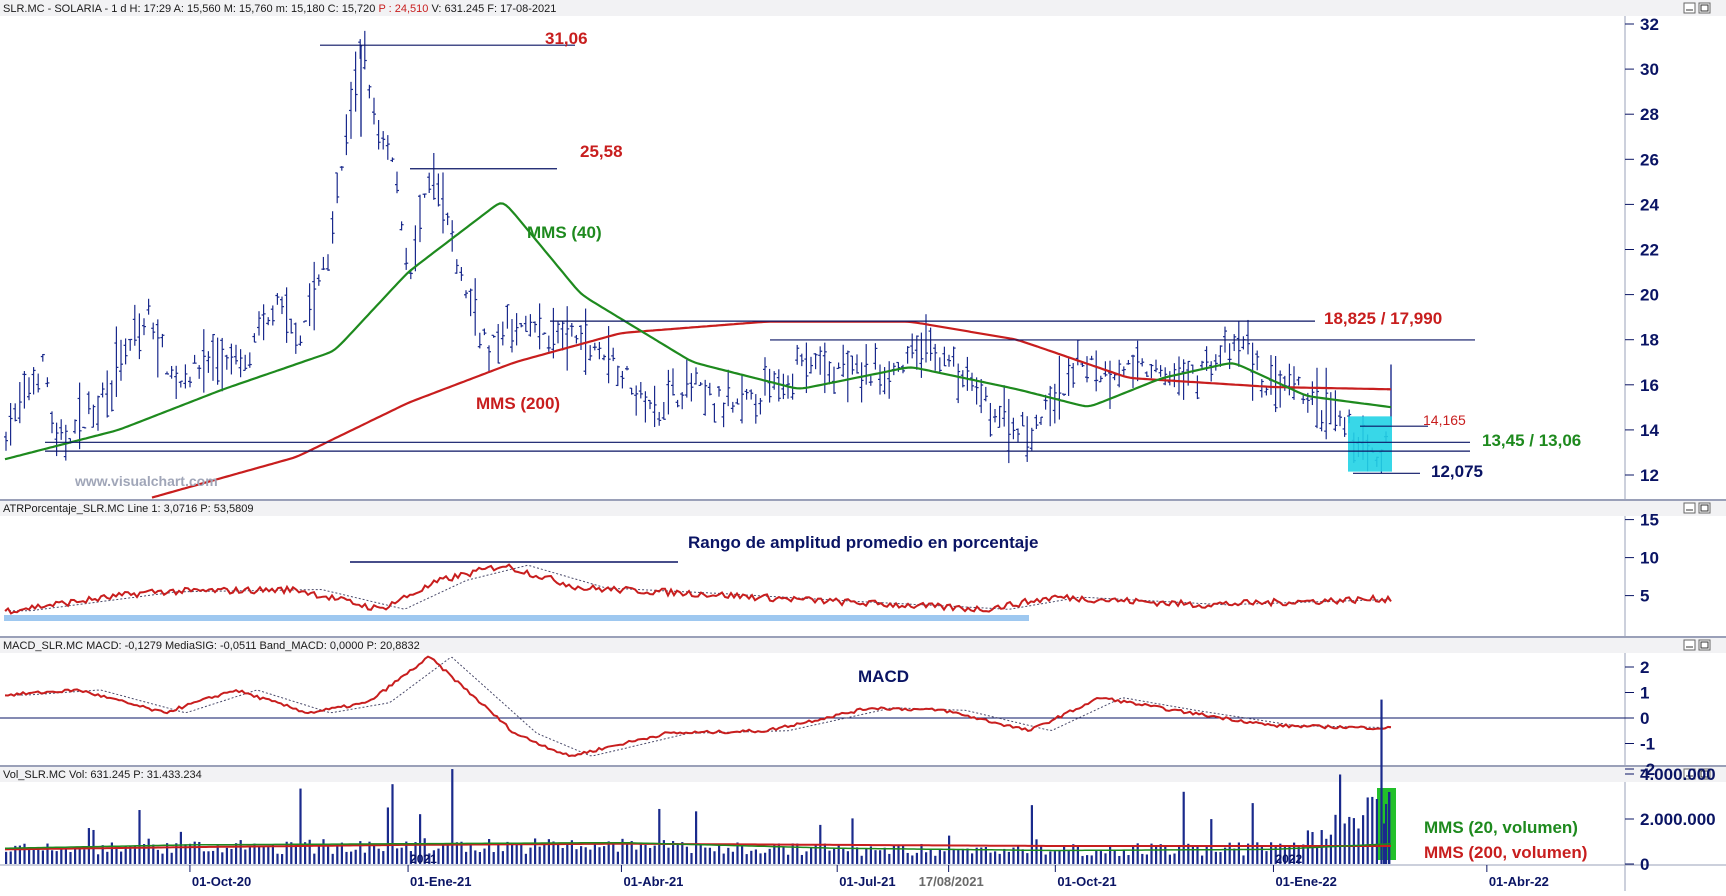 This screenshot has height=896, width=1726. Describe the element at coordinates (1704, 774) in the screenshot. I see `volume-maximize-button` at that location.